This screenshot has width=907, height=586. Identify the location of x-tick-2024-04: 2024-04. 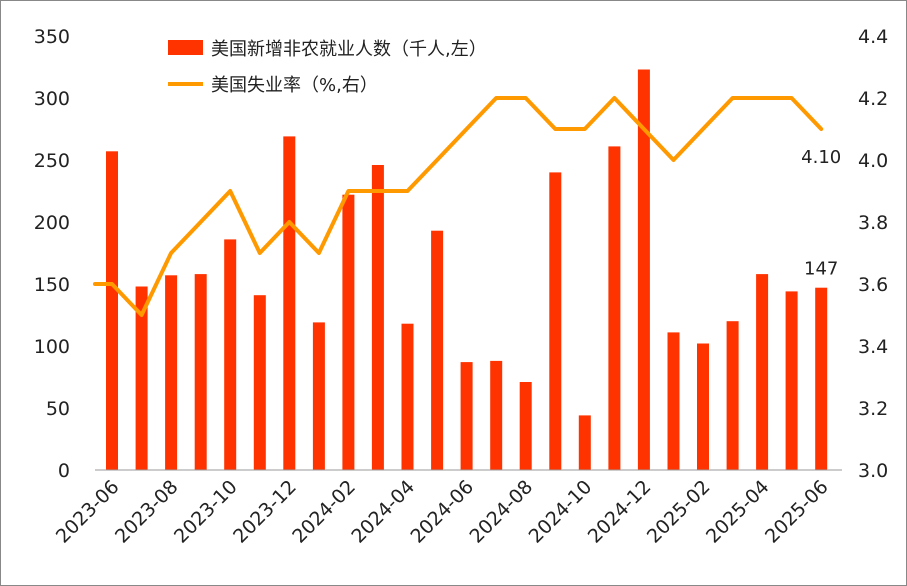
(383, 512).